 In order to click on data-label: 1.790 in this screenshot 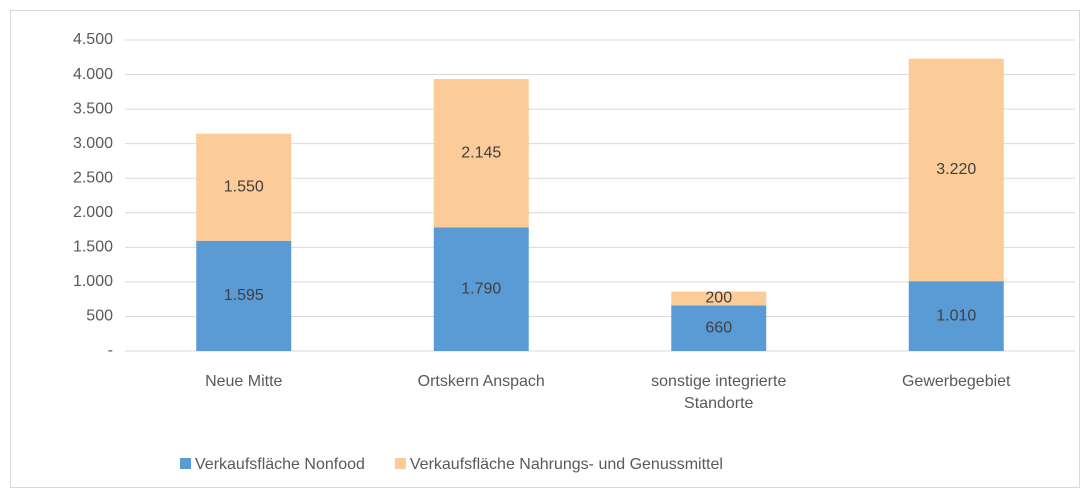, I will do `click(481, 288)`.